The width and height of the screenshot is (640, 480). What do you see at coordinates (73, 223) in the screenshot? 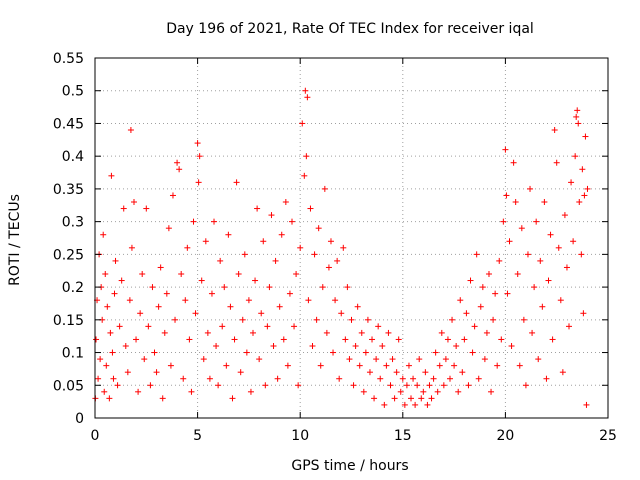
I see `y-tick-label: 0.3` at bounding box center [73, 223].